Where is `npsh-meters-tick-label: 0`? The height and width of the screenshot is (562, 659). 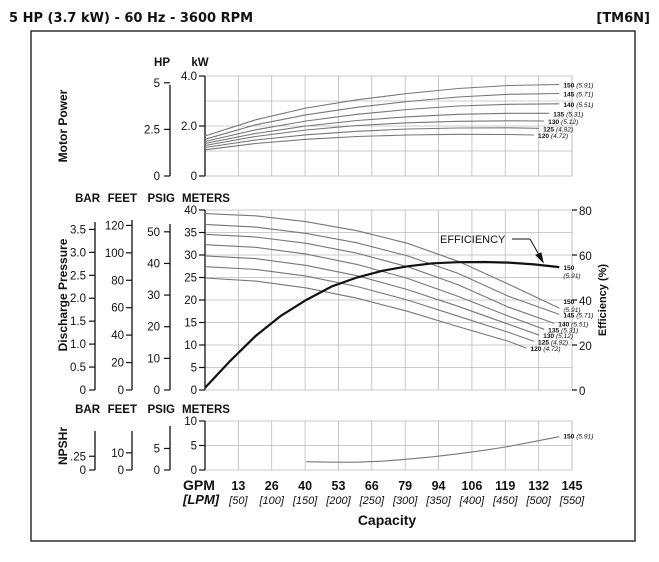 npsh-meters-tick-label: 0 is located at coordinates (194, 471).